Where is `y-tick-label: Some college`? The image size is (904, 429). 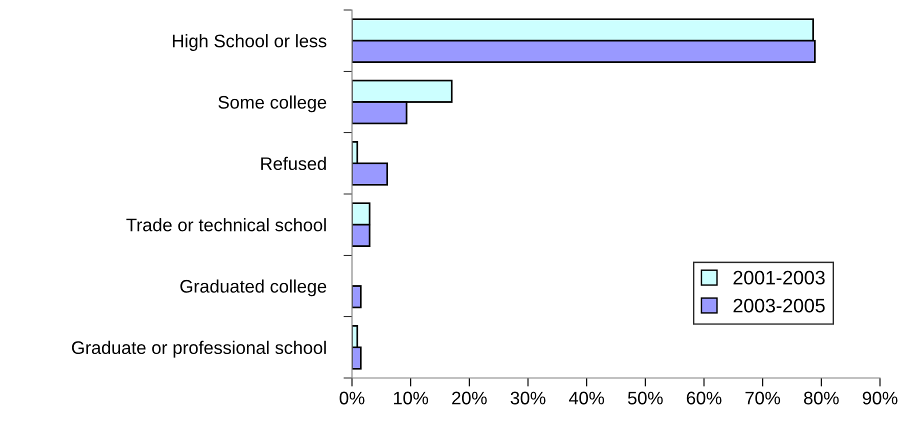 y-tick-label: Some college is located at coordinates (272, 103).